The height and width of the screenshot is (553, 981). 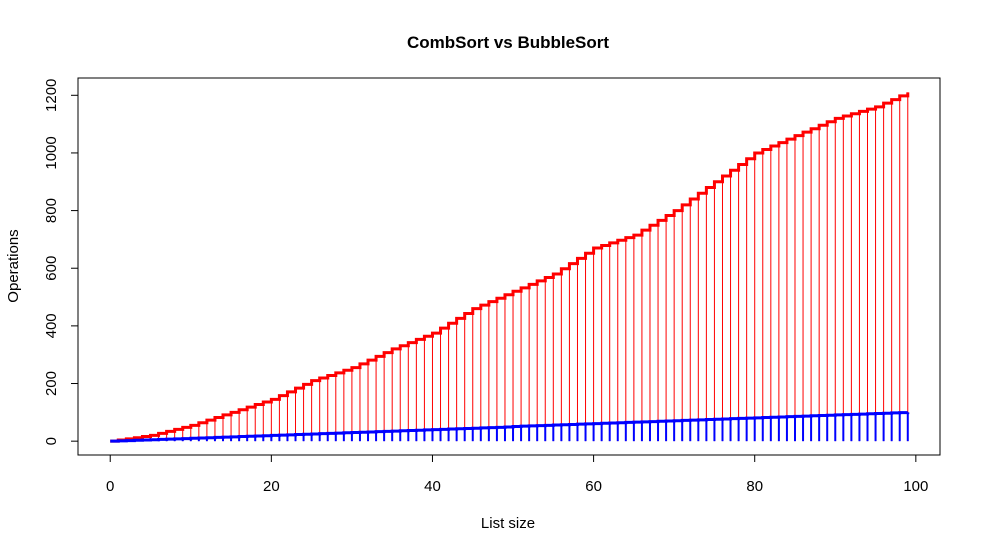 I want to click on step-line, so click(x=510, y=427).